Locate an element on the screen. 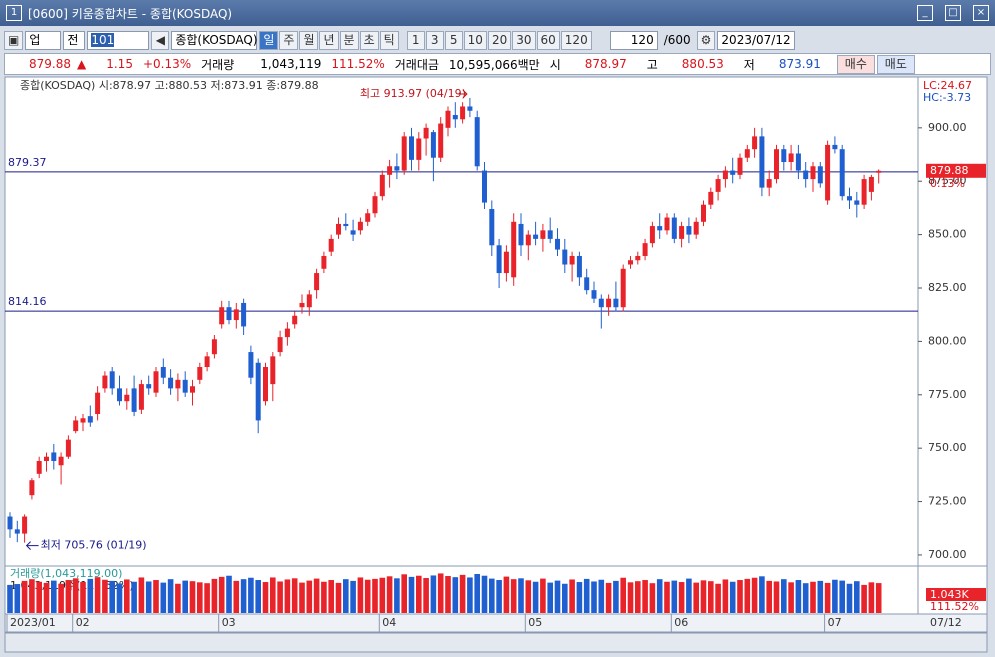  period-button: 20 is located at coordinates (499, 40).